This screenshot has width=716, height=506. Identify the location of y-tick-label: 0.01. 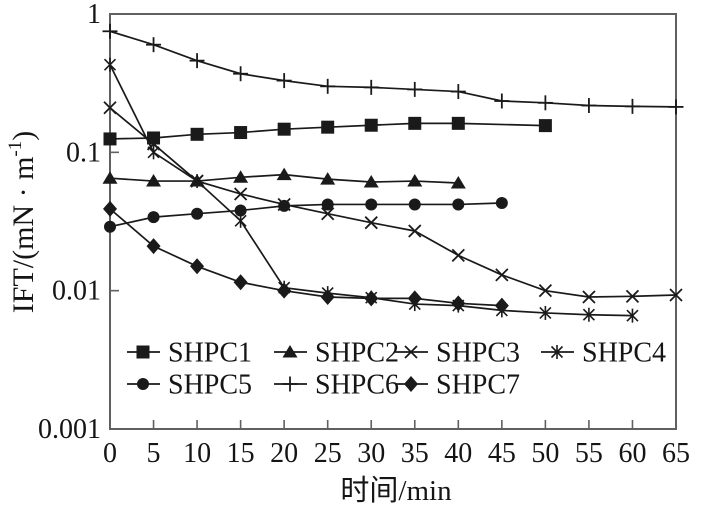
(76, 291).